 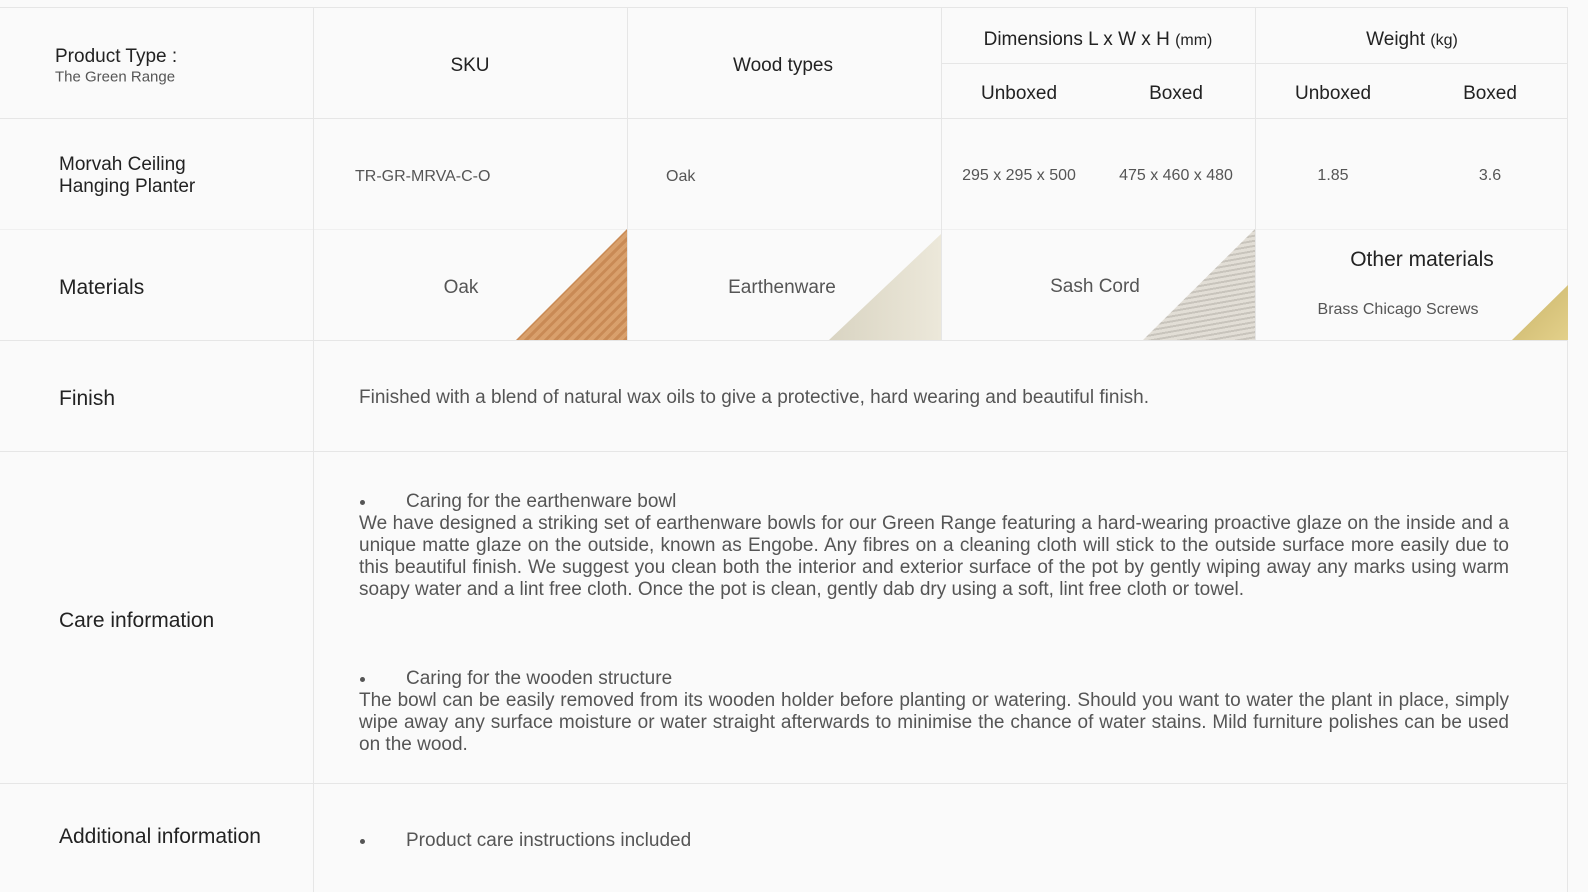 I want to click on oak-swatch, so click(x=571, y=284).